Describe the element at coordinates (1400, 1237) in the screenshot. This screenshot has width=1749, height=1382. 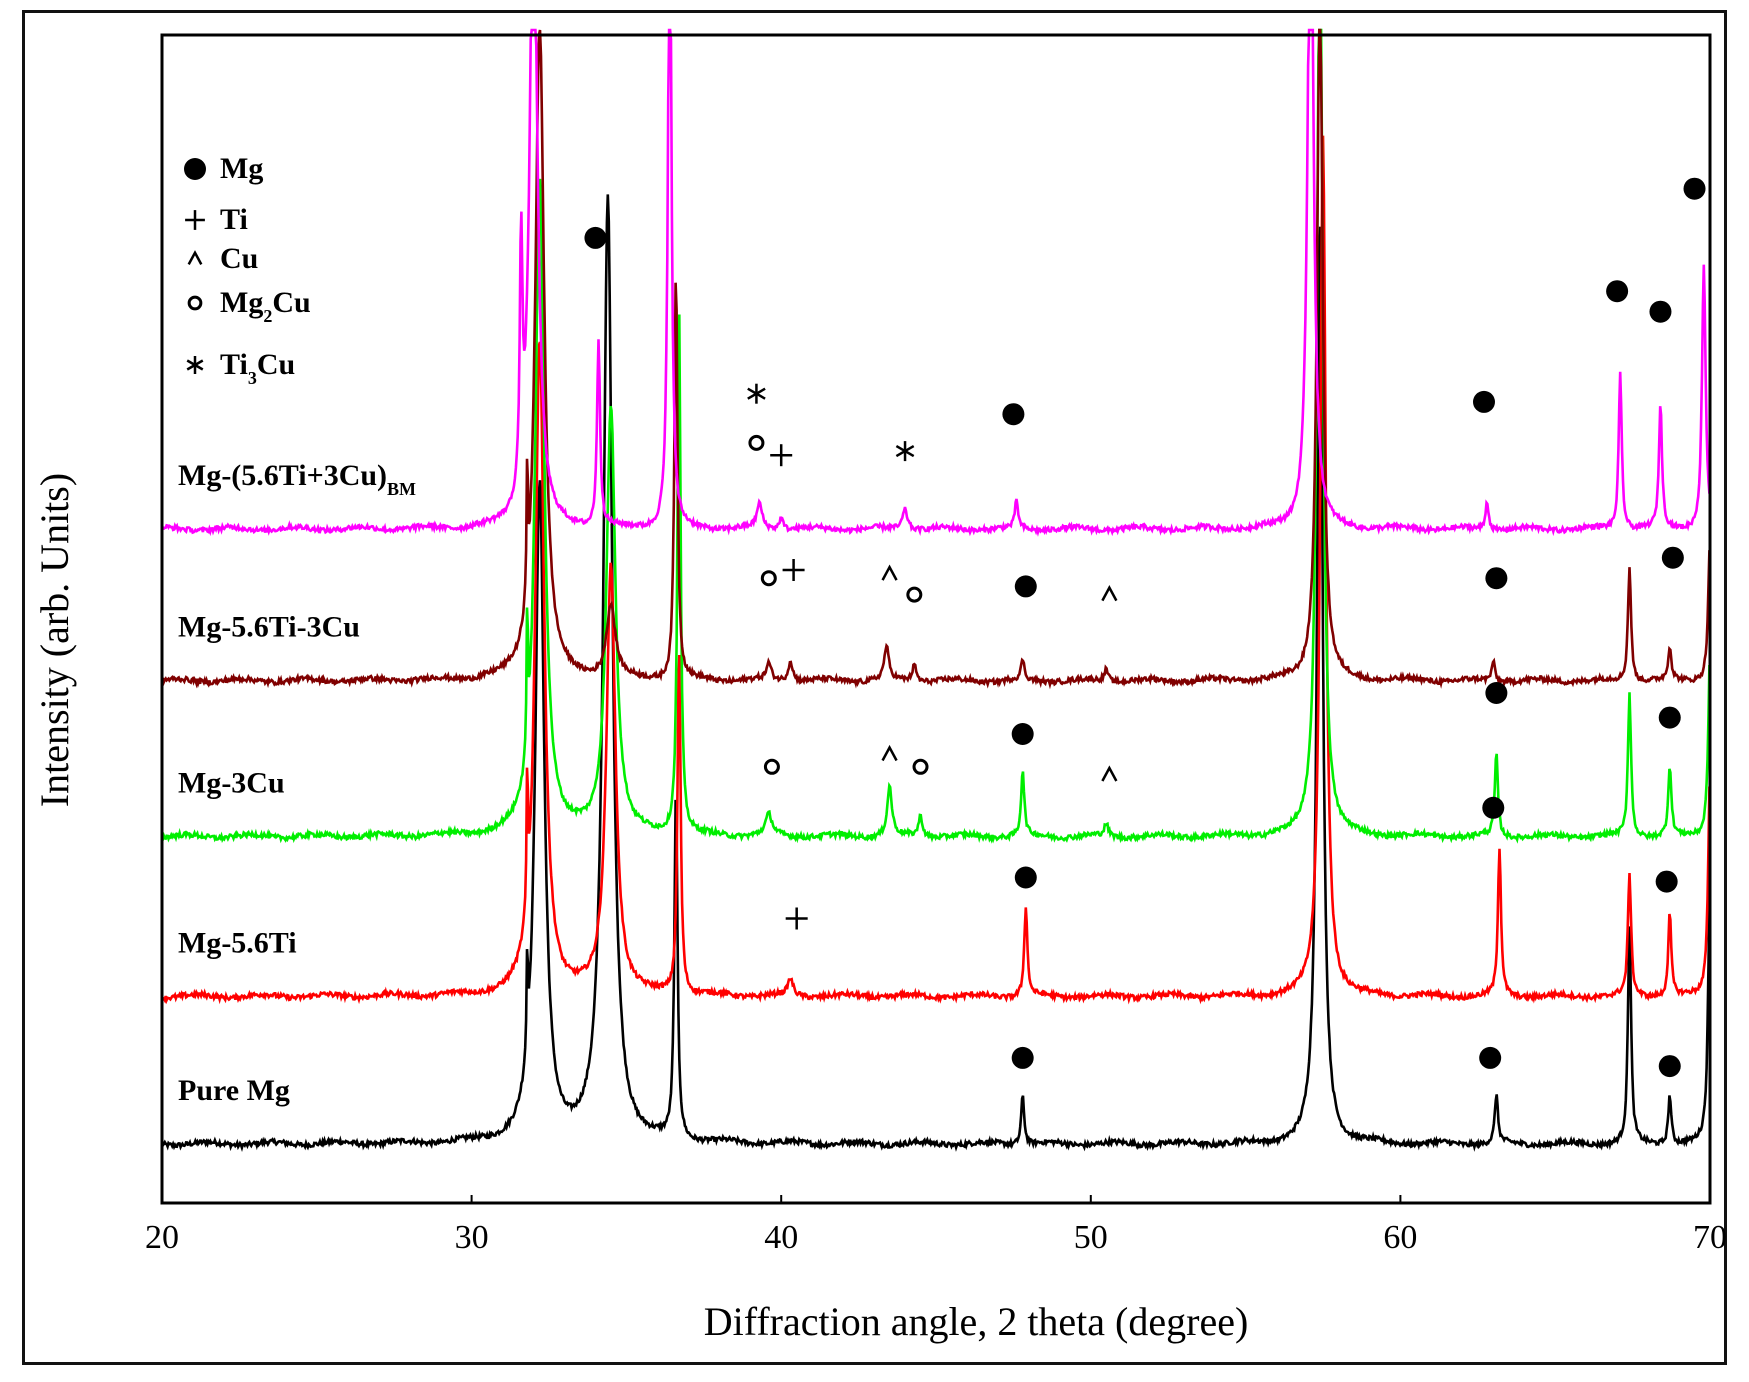
I see `x-tick-label: 60` at that location.